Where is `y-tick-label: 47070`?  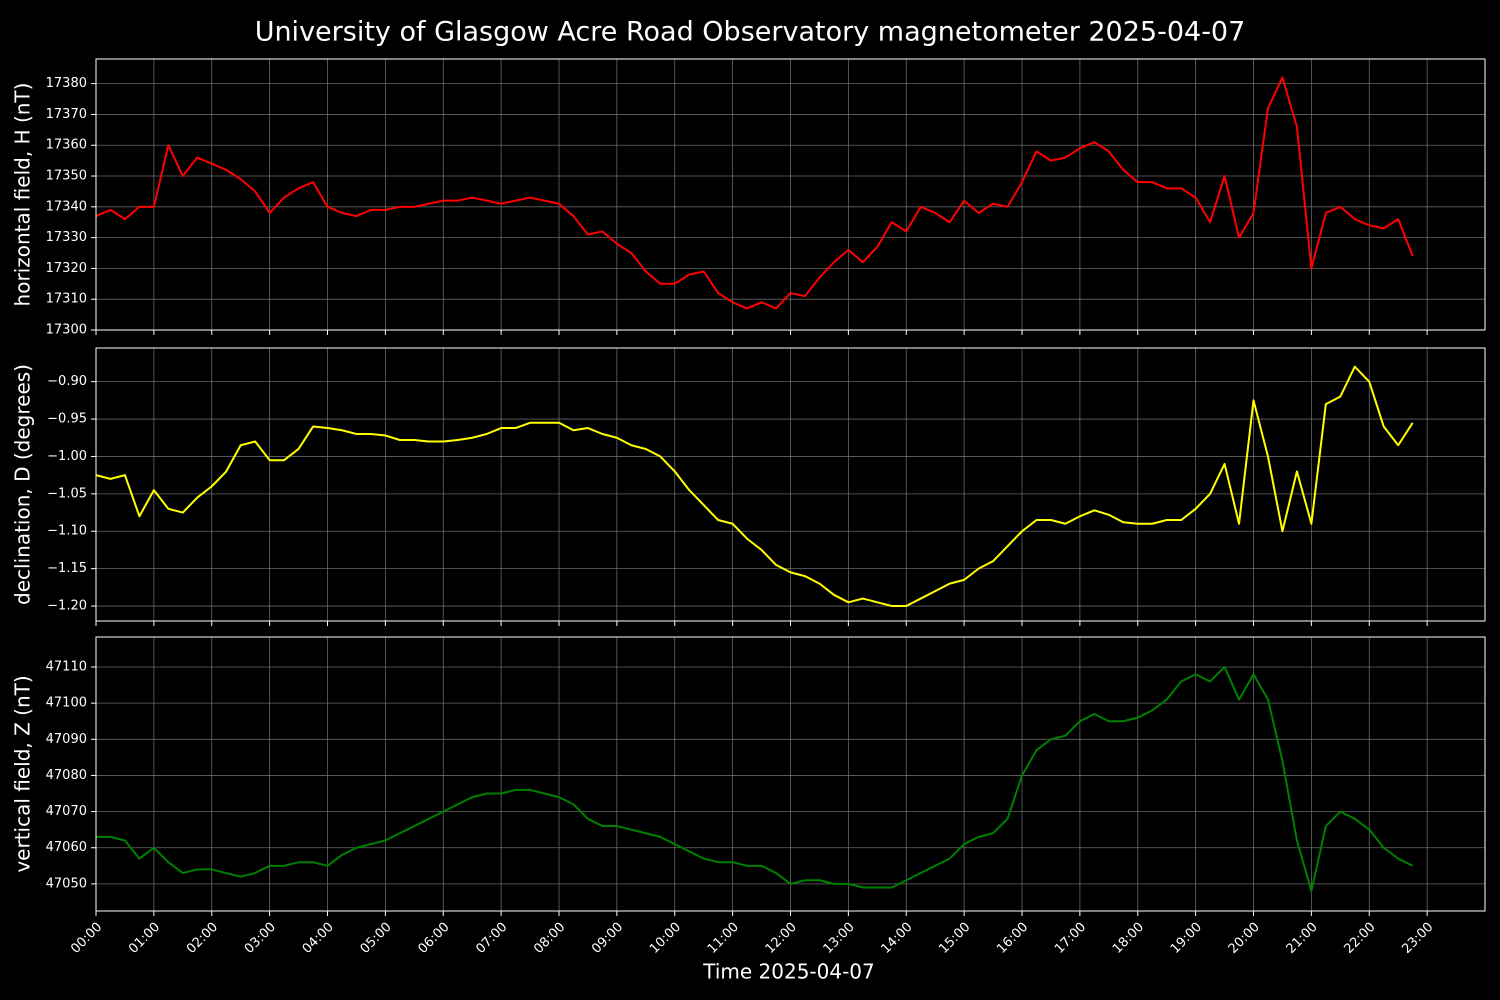
y-tick-label: 47070 is located at coordinates (66, 811).